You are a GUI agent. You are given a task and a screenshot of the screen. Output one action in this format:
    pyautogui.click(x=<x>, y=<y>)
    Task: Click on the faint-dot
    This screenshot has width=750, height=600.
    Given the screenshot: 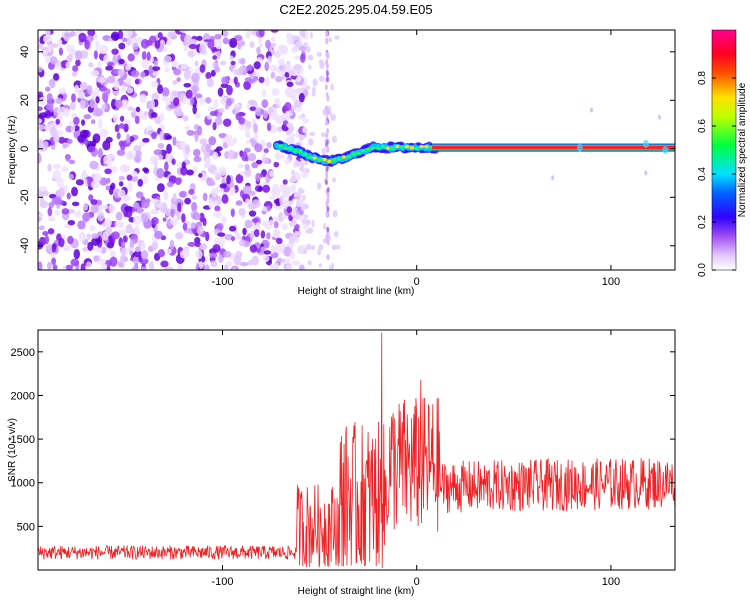 What is the action you would take?
    pyautogui.click(x=591, y=110)
    